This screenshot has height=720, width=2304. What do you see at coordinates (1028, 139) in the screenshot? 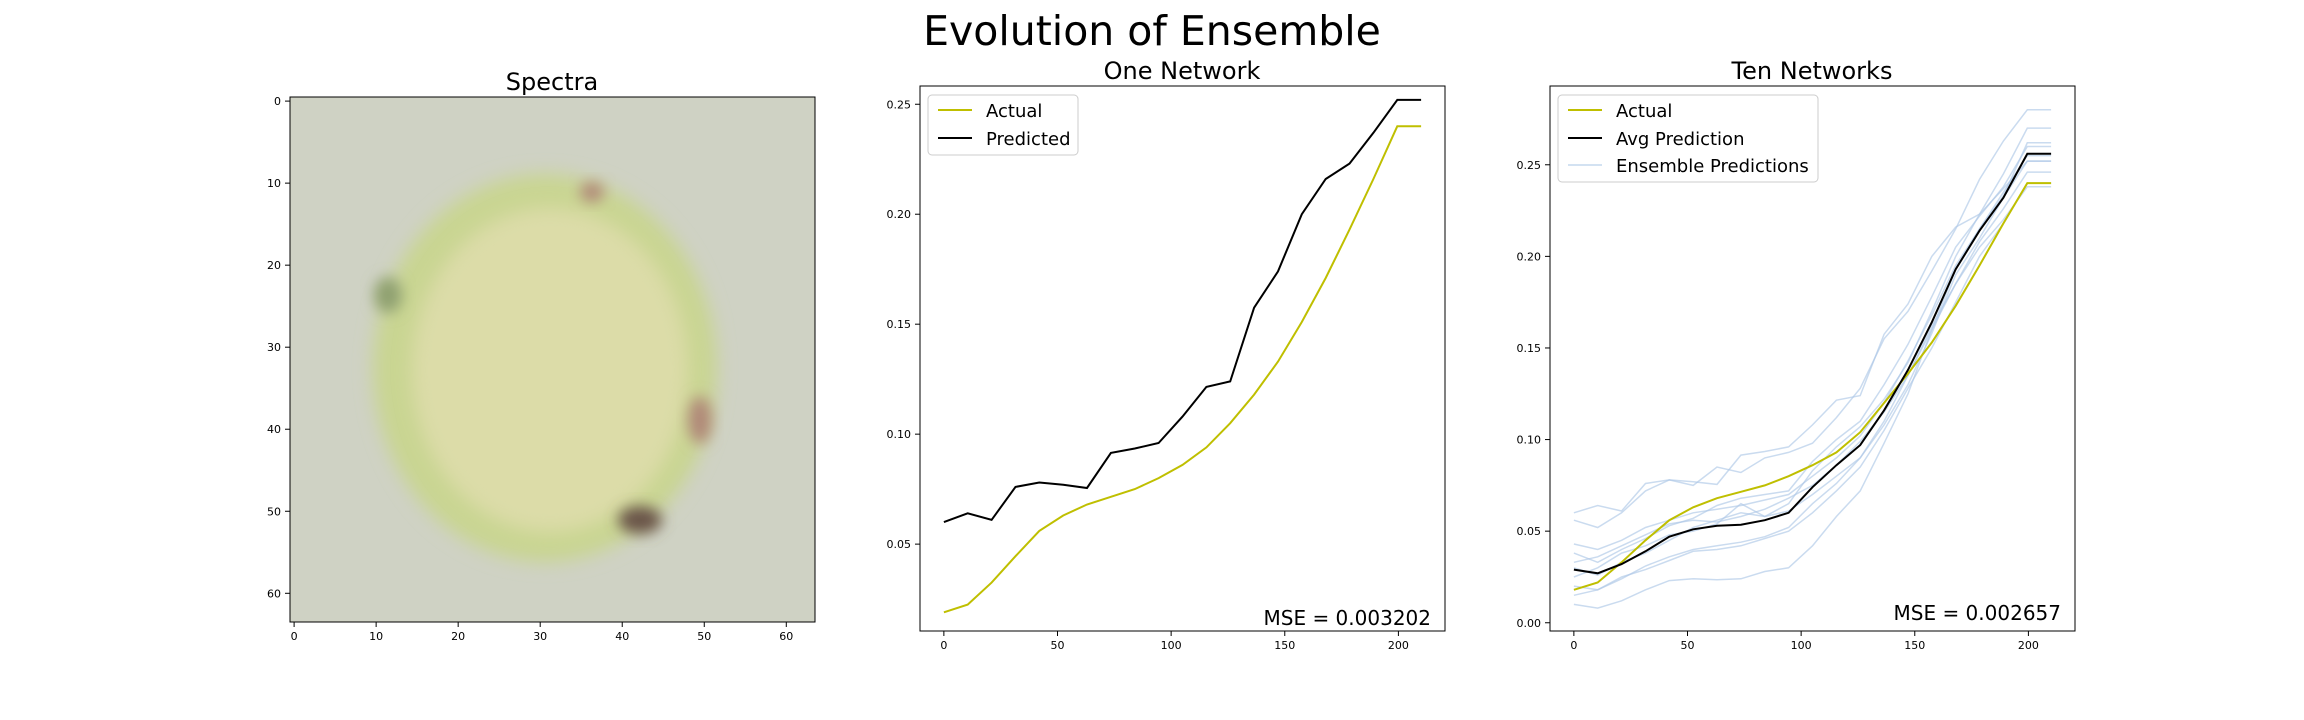
I see `legend-label-predicted: Predicted` at bounding box center [1028, 139].